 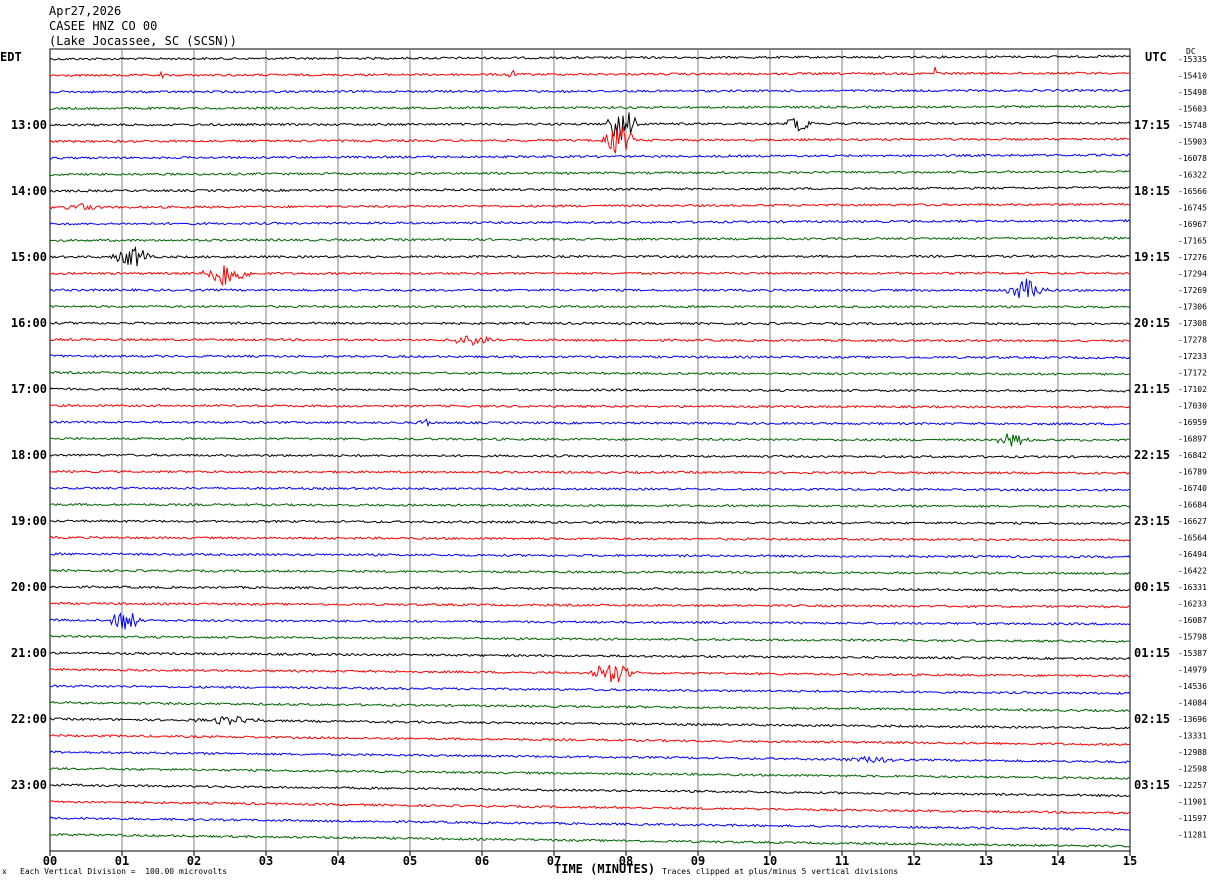 What do you see at coordinates (1192, 125) in the screenshot?
I see `dc-offset-label: -15748` at bounding box center [1192, 125].